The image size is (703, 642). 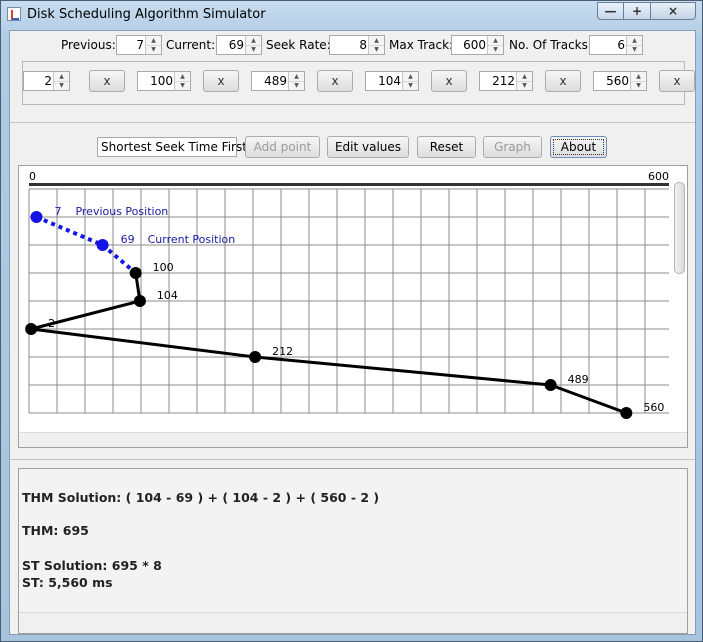 What do you see at coordinates (637, 11) in the screenshot?
I see `maximize-button: +` at bounding box center [637, 11].